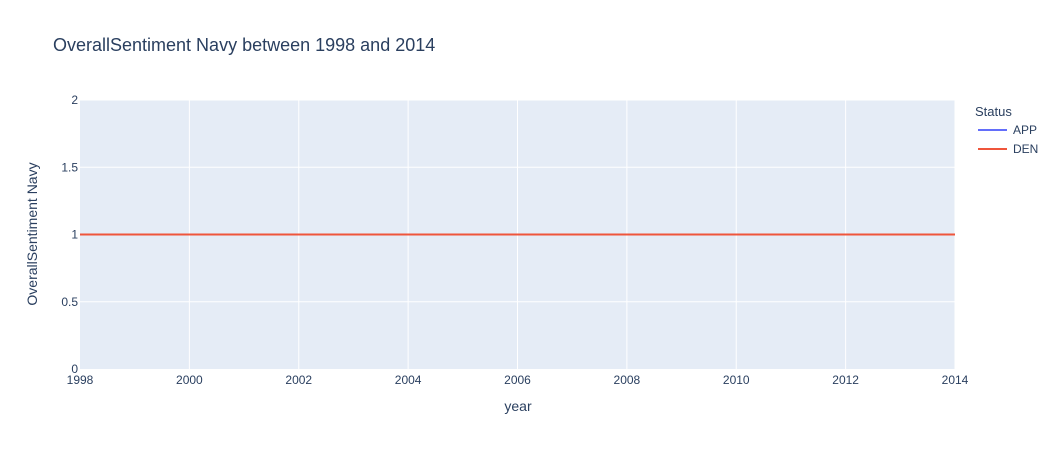 The height and width of the screenshot is (455, 1057). I want to click on x-tick-label: 2004, so click(408, 380).